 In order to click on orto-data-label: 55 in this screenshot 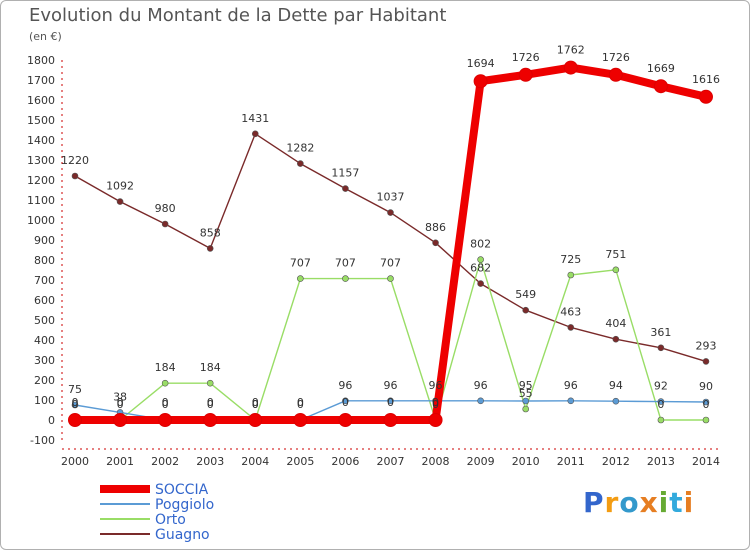, I will do `click(526, 393)`.